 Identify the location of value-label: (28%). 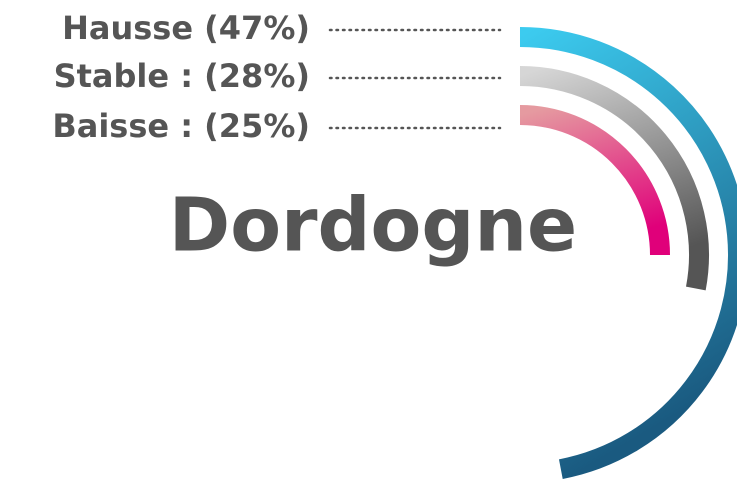
(257, 76).